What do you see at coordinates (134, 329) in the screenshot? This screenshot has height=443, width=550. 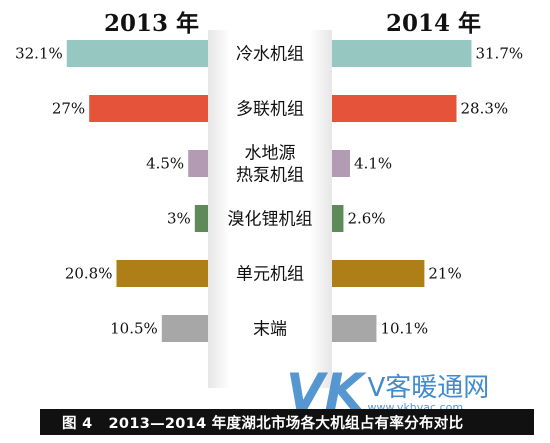 I see `data-label-2013-5: 10.5%` at bounding box center [134, 329].